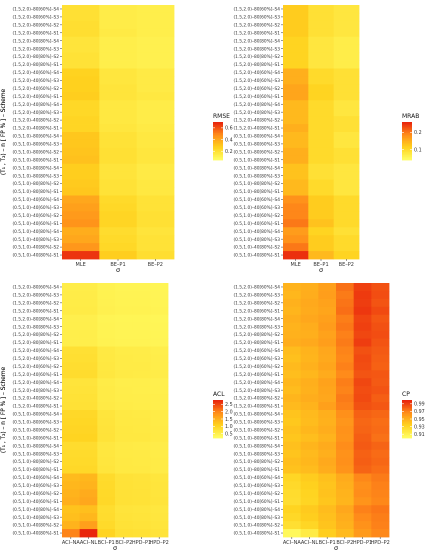  What do you see at coordinates (35, 311) in the screenshot?
I see `y-tick-label: (1.5,2.0)–80[60%]–S1` at bounding box center [35, 311].